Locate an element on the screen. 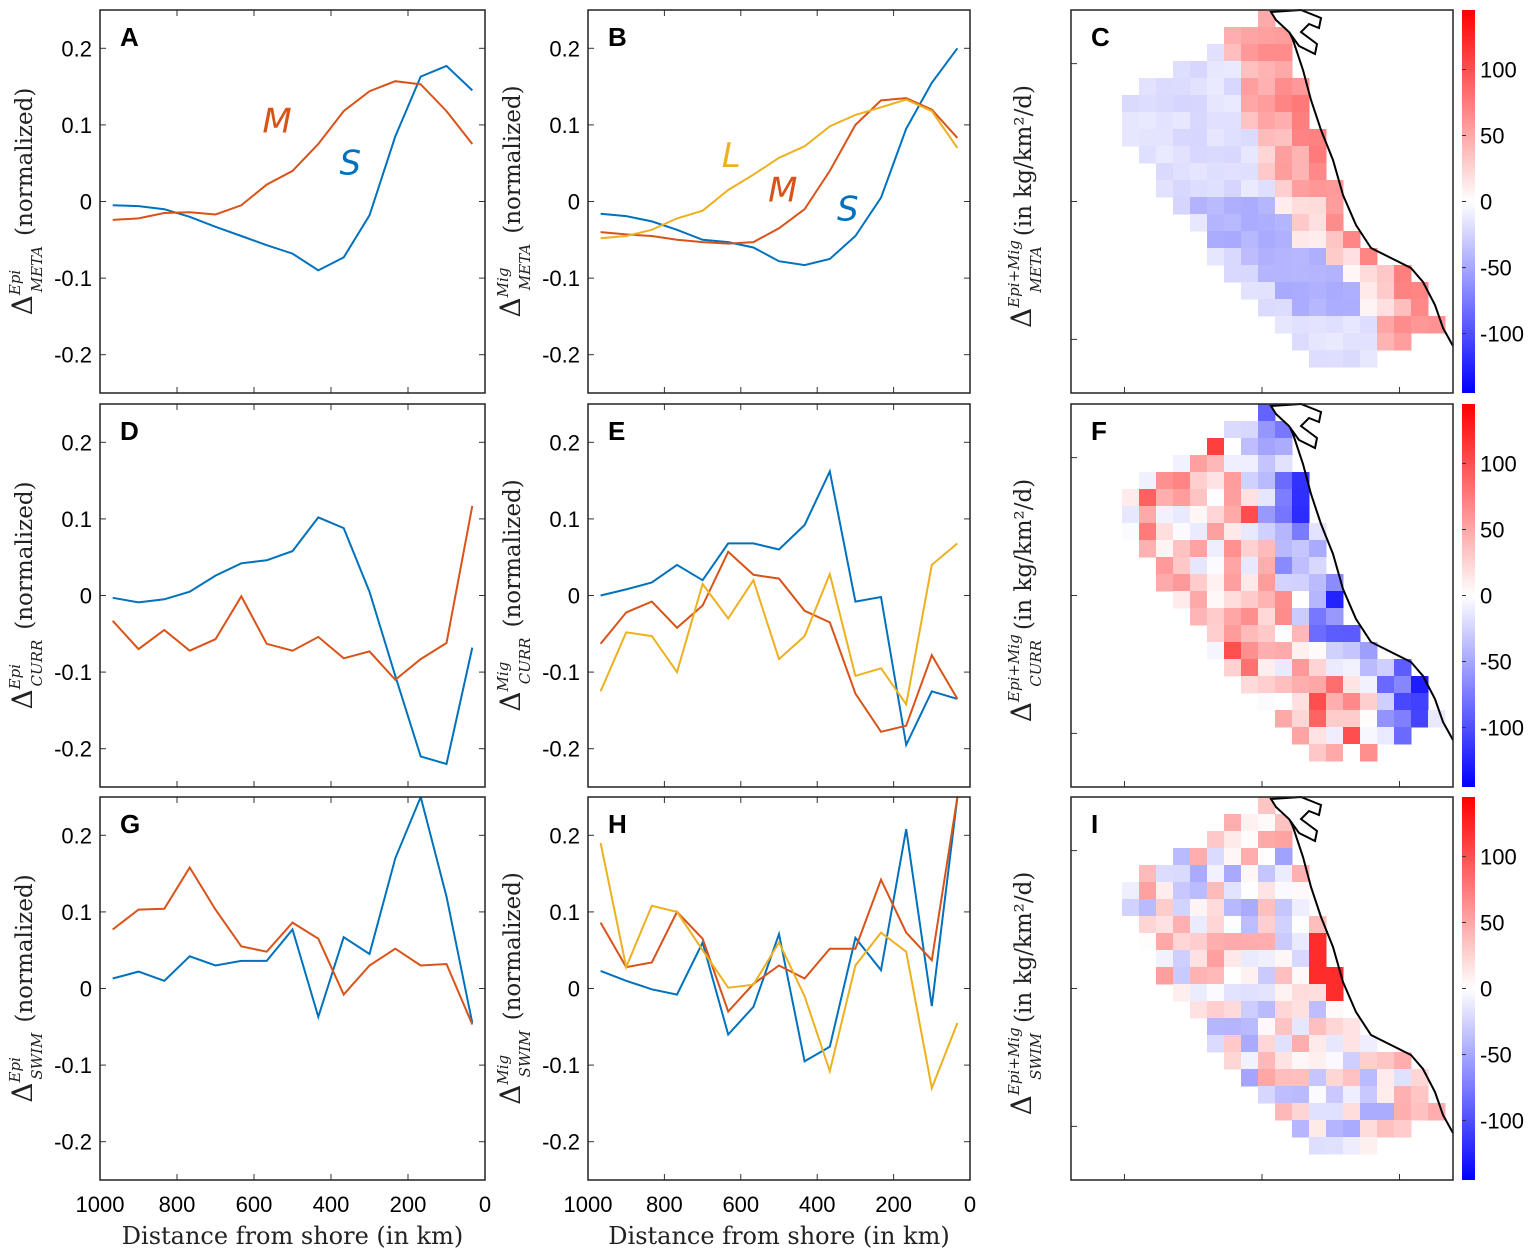  coastline is located at coordinates (1362, 179).